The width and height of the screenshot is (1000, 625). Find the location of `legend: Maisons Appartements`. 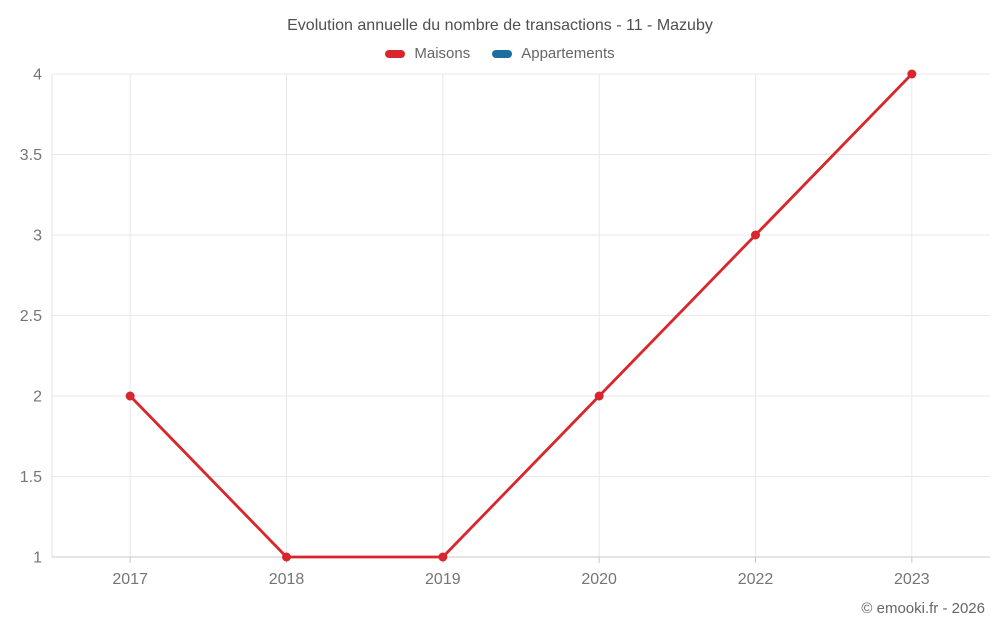

legend: Maisons Appartements is located at coordinates (500, 53).